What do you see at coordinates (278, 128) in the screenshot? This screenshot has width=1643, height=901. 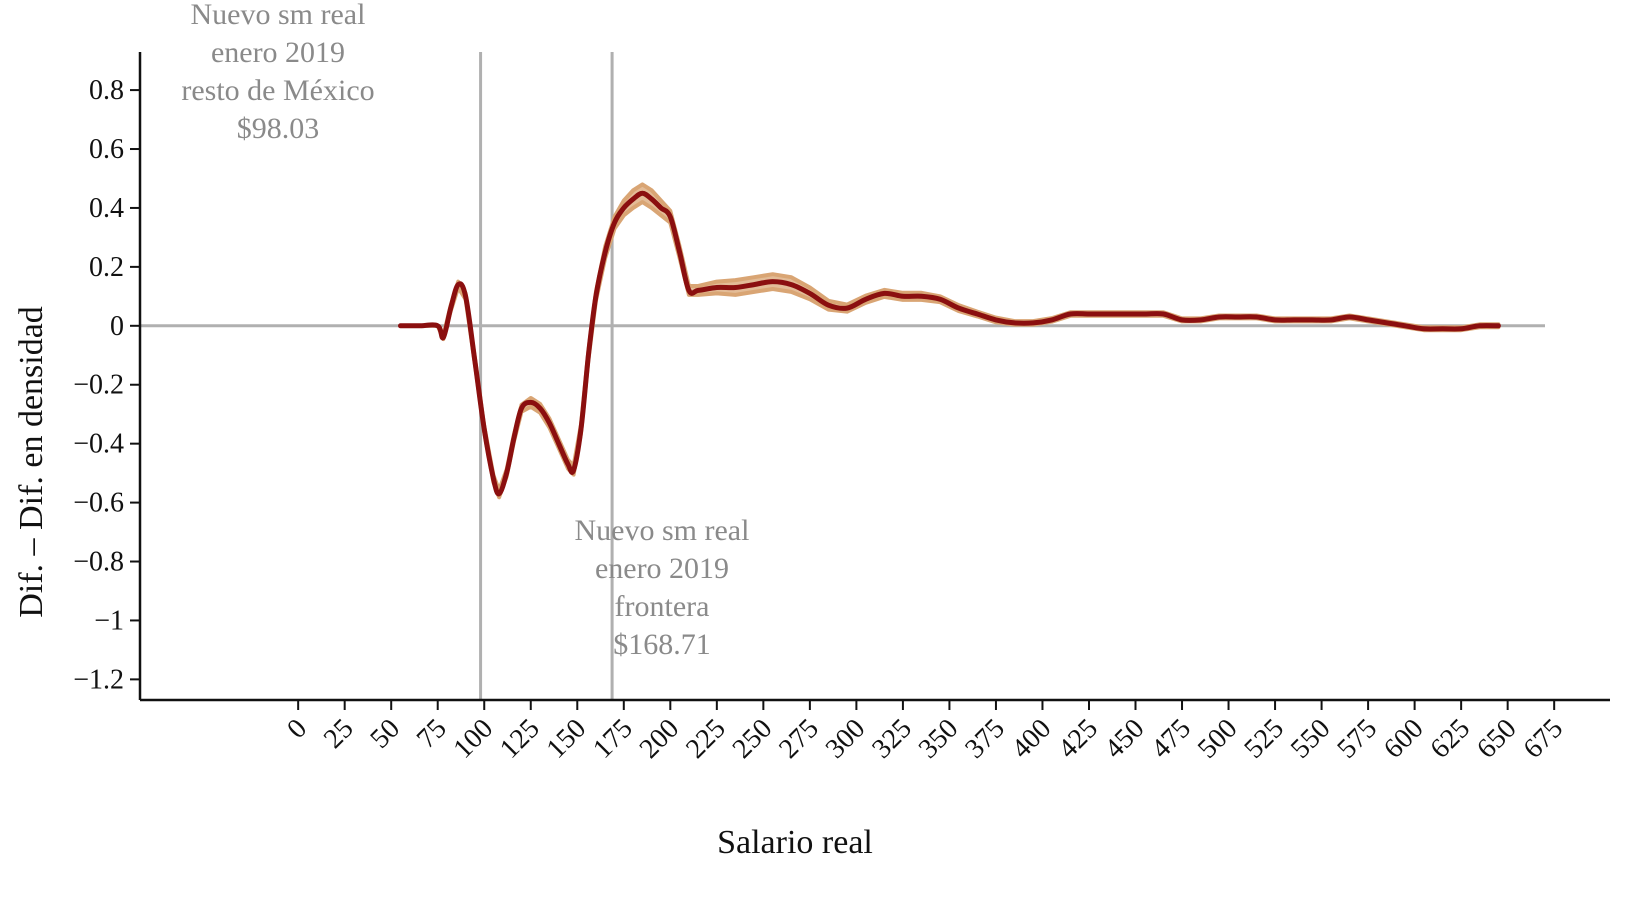 I see `annotation-line: $98.03` at bounding box center [278, 128].